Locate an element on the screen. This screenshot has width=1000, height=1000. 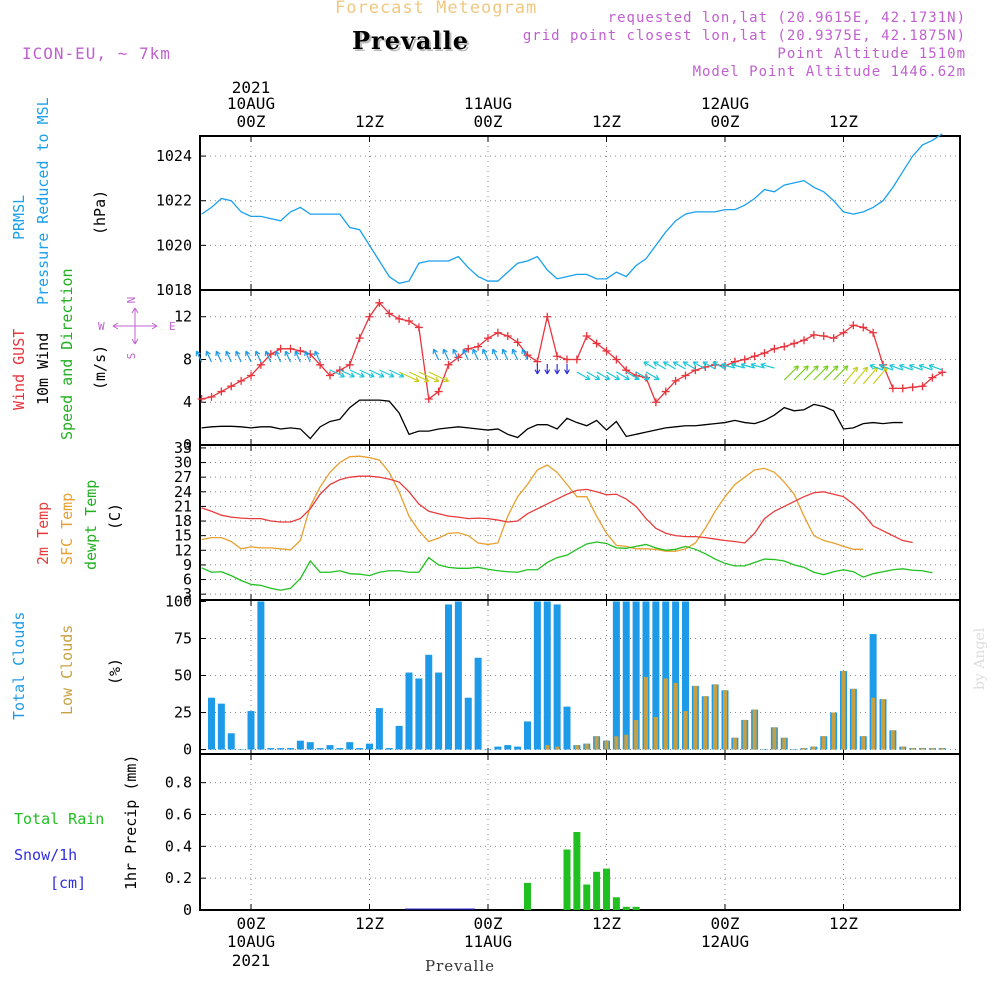
y-label-total-clouds: Total Clouds is located at coordinates (19, 666).